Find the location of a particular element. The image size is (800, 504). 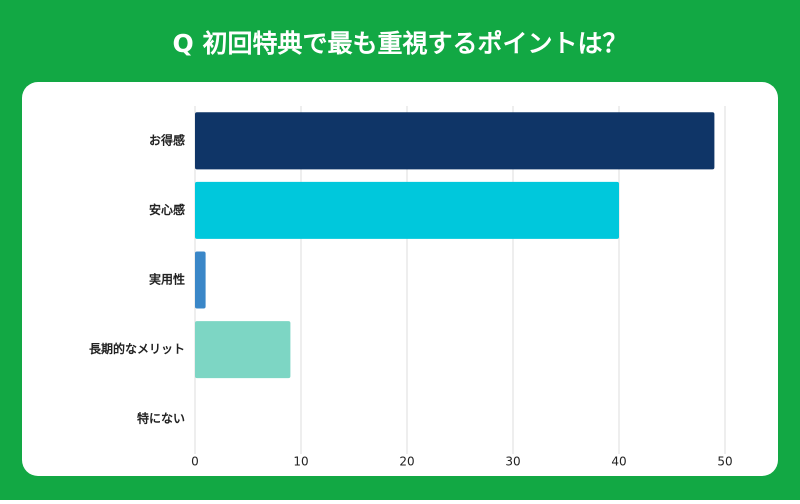

y-tick-label: 実用性 is located at coordinates (167, 279).